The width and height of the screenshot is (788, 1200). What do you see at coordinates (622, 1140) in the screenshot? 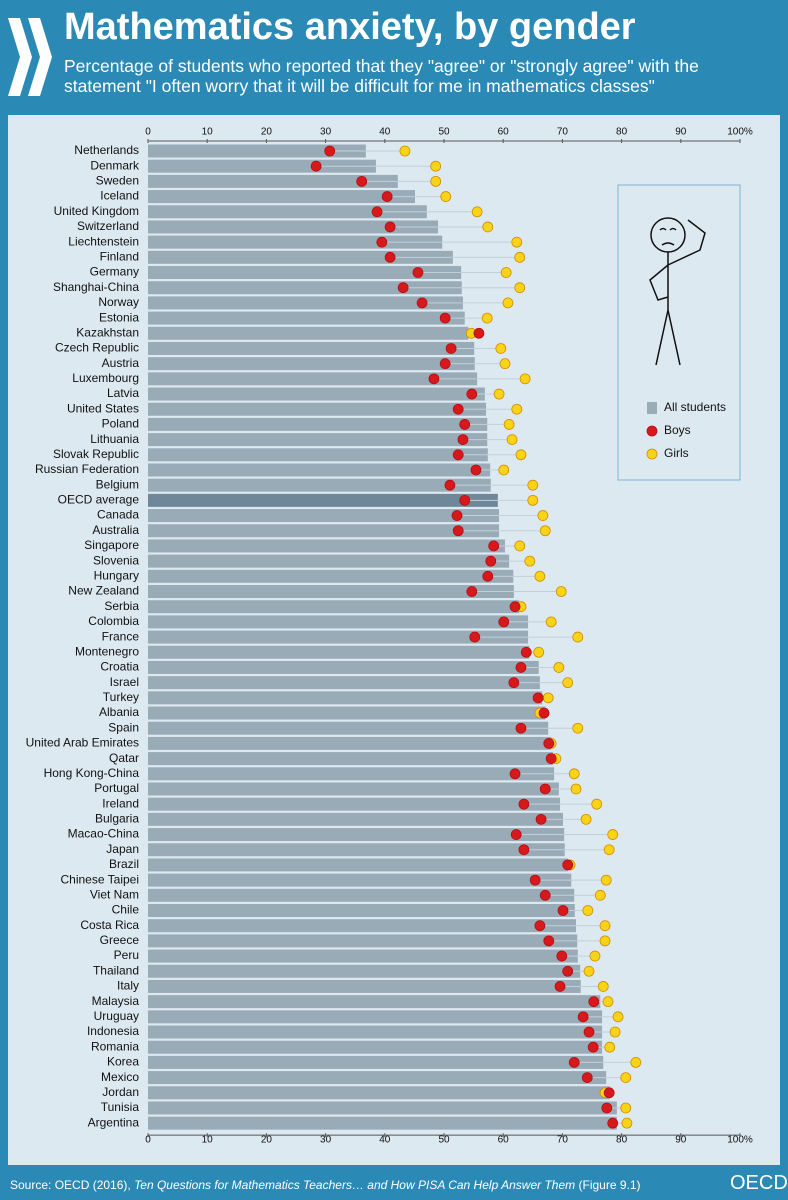
I see `x-tick-label: 80` at bounding box center [622, 1140].